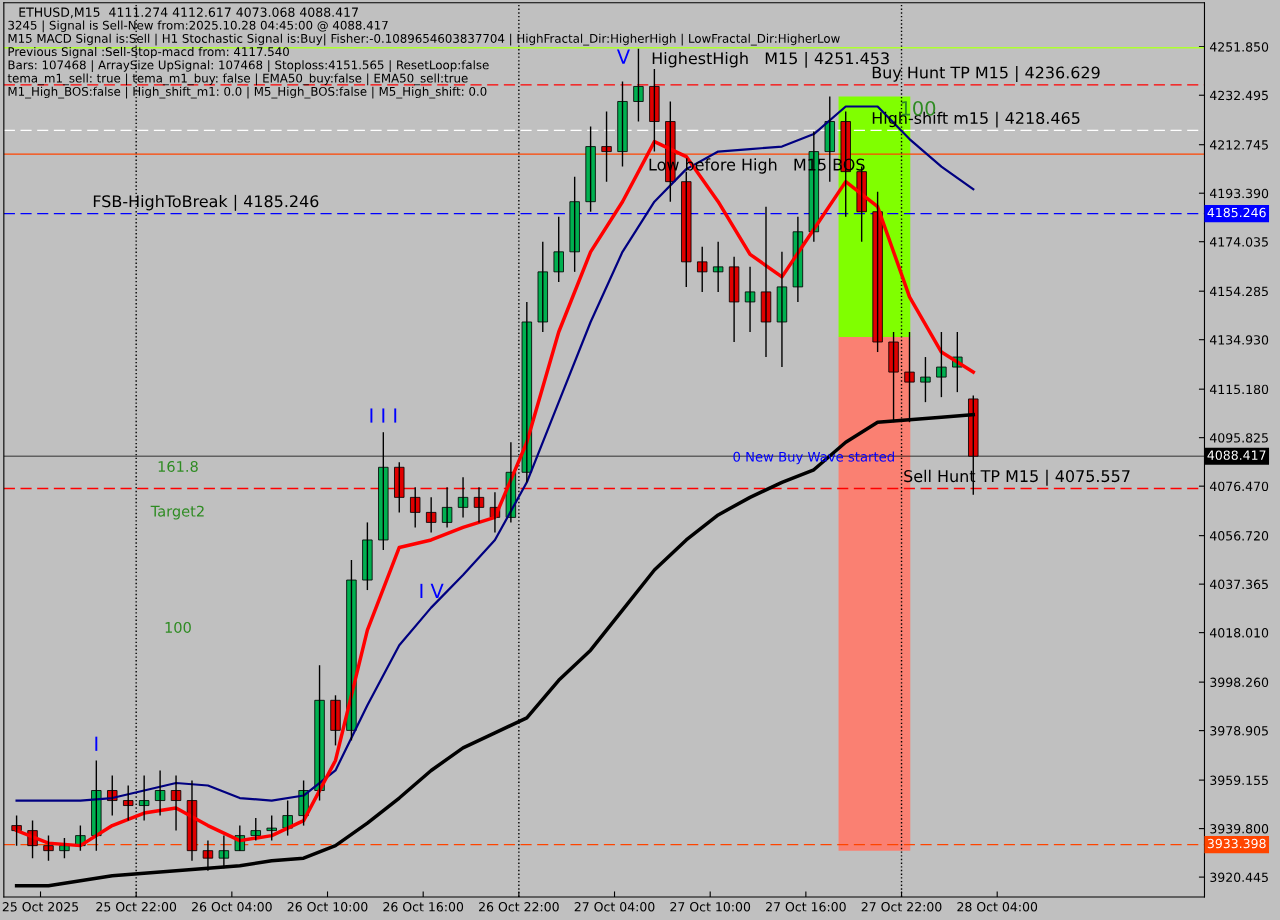  What do you see at coordinates (177, 512) in the screenshot?
I see `annotation: Target2` at bounding box center [177, 512].